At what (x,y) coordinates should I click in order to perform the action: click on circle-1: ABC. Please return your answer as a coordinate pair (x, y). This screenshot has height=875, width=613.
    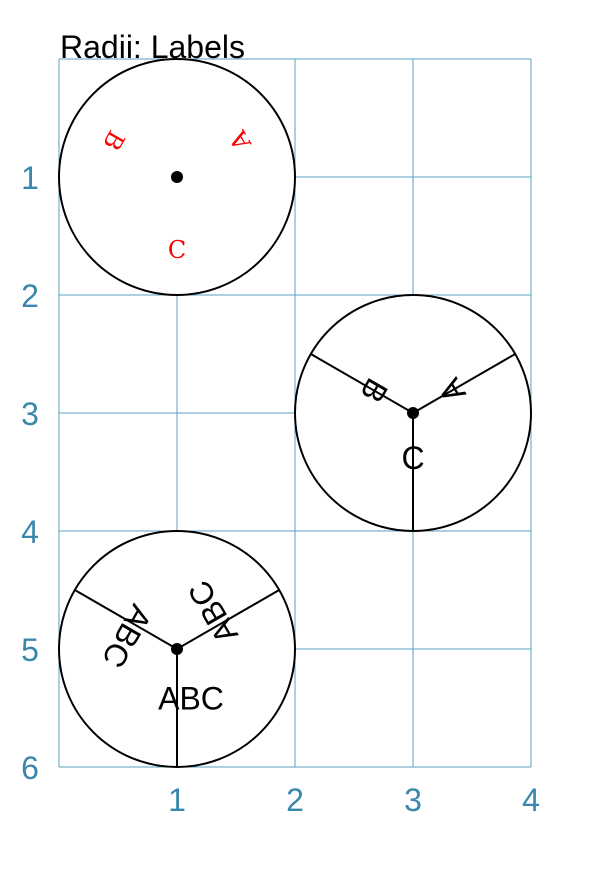
    Looking at the image, I should click on (177, 177).